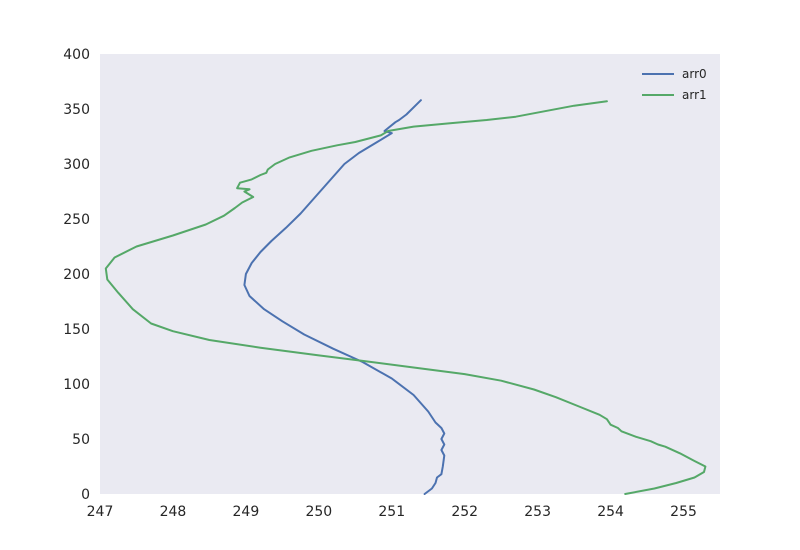 Image resolution: width=800 pixels, height=550 pixels. What do you see at coordinates (76, 220) in the screenshot?
I see `y-tick-label: 250` at bounding box center [76, 220].